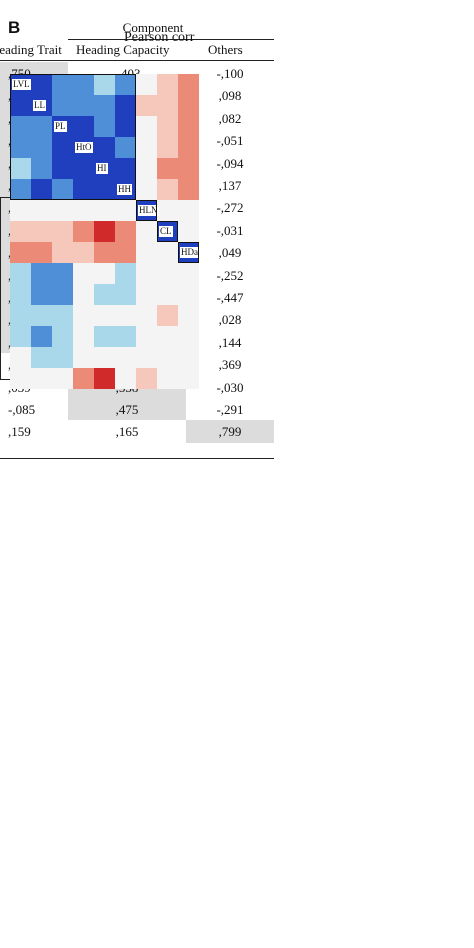 The image size is (474, 948). Describe the element at coordinates (171, 39) in the screenshot. I see `header-rule` at that location.